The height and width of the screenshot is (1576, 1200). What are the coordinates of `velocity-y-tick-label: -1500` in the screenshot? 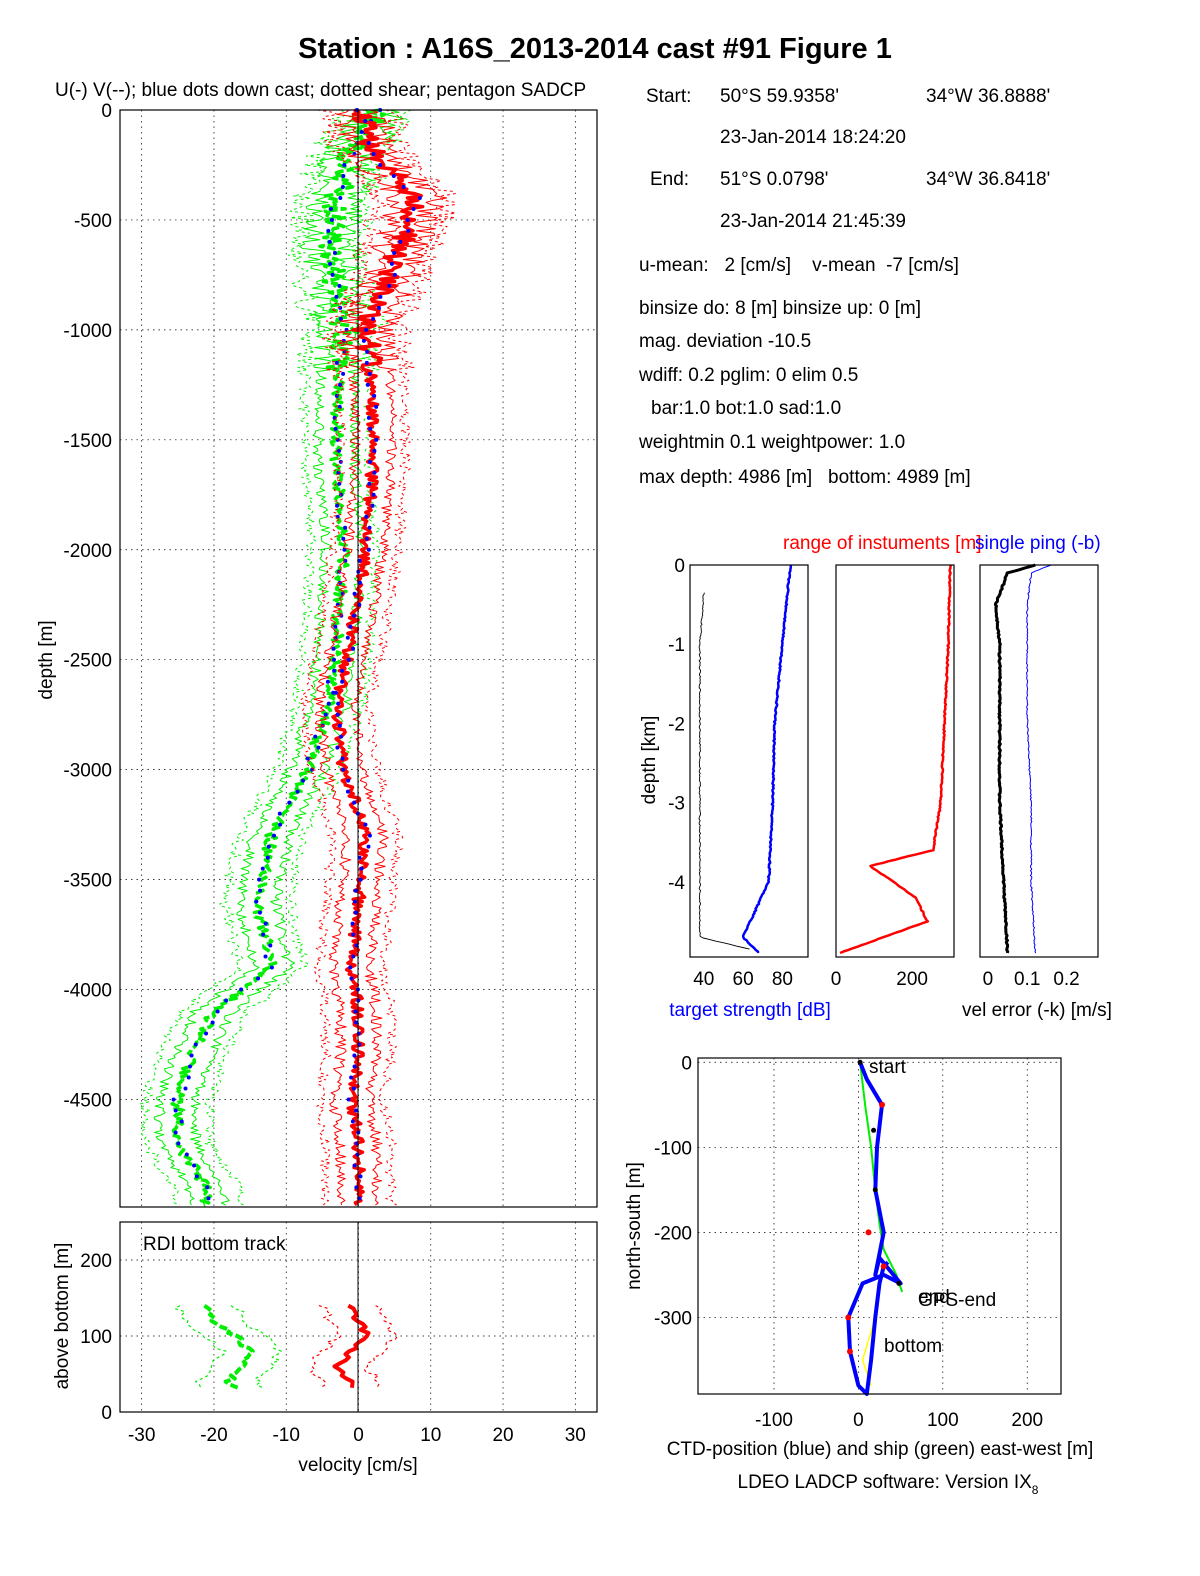 It's located at (87, 441).